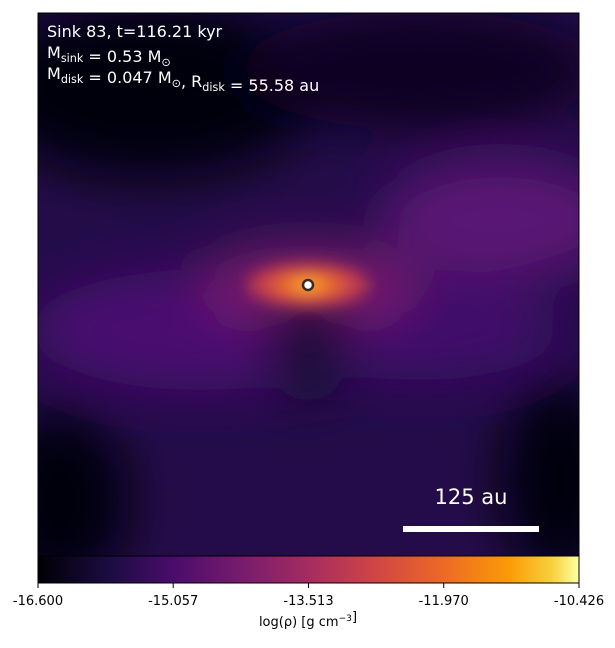 This screenshot has height=648, width=615. I want to click on colorbar-tick-label: -13.513, so click(308, 601).